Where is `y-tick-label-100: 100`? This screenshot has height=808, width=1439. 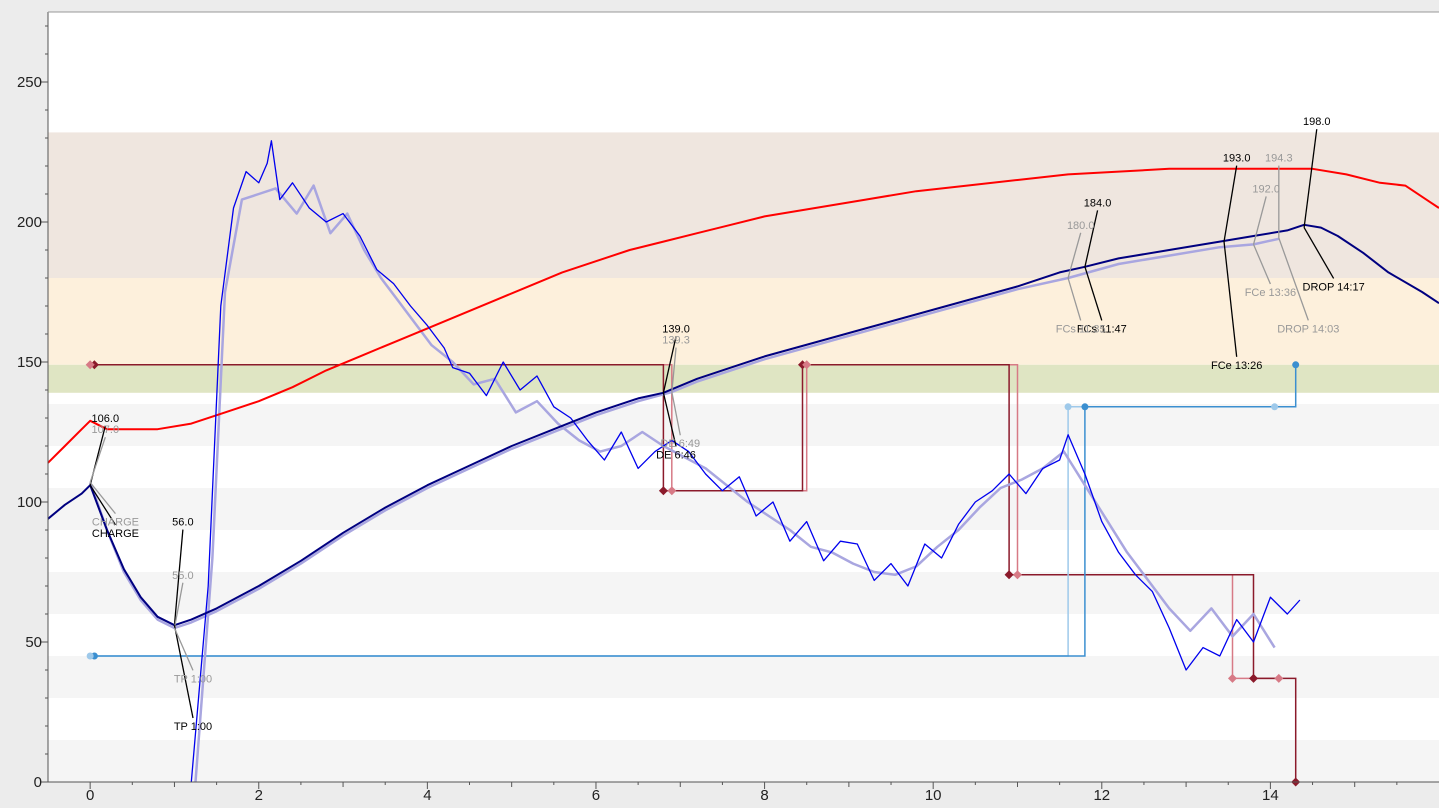
y-tick-label-100: 100 is located at coordinates (29, 502).